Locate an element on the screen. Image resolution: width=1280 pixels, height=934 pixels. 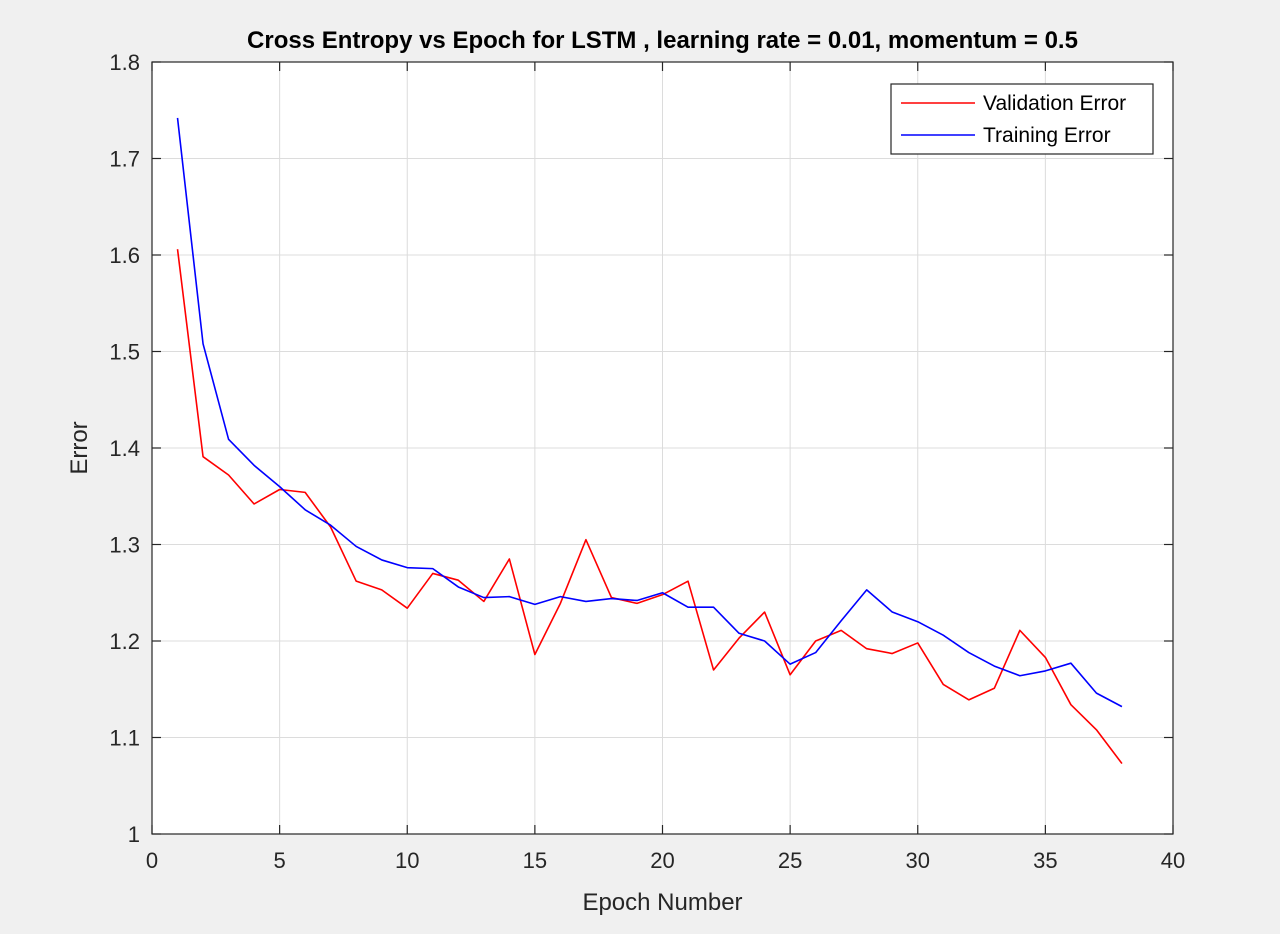
x-tick-label: 20 is located at coordinates (662, 860).